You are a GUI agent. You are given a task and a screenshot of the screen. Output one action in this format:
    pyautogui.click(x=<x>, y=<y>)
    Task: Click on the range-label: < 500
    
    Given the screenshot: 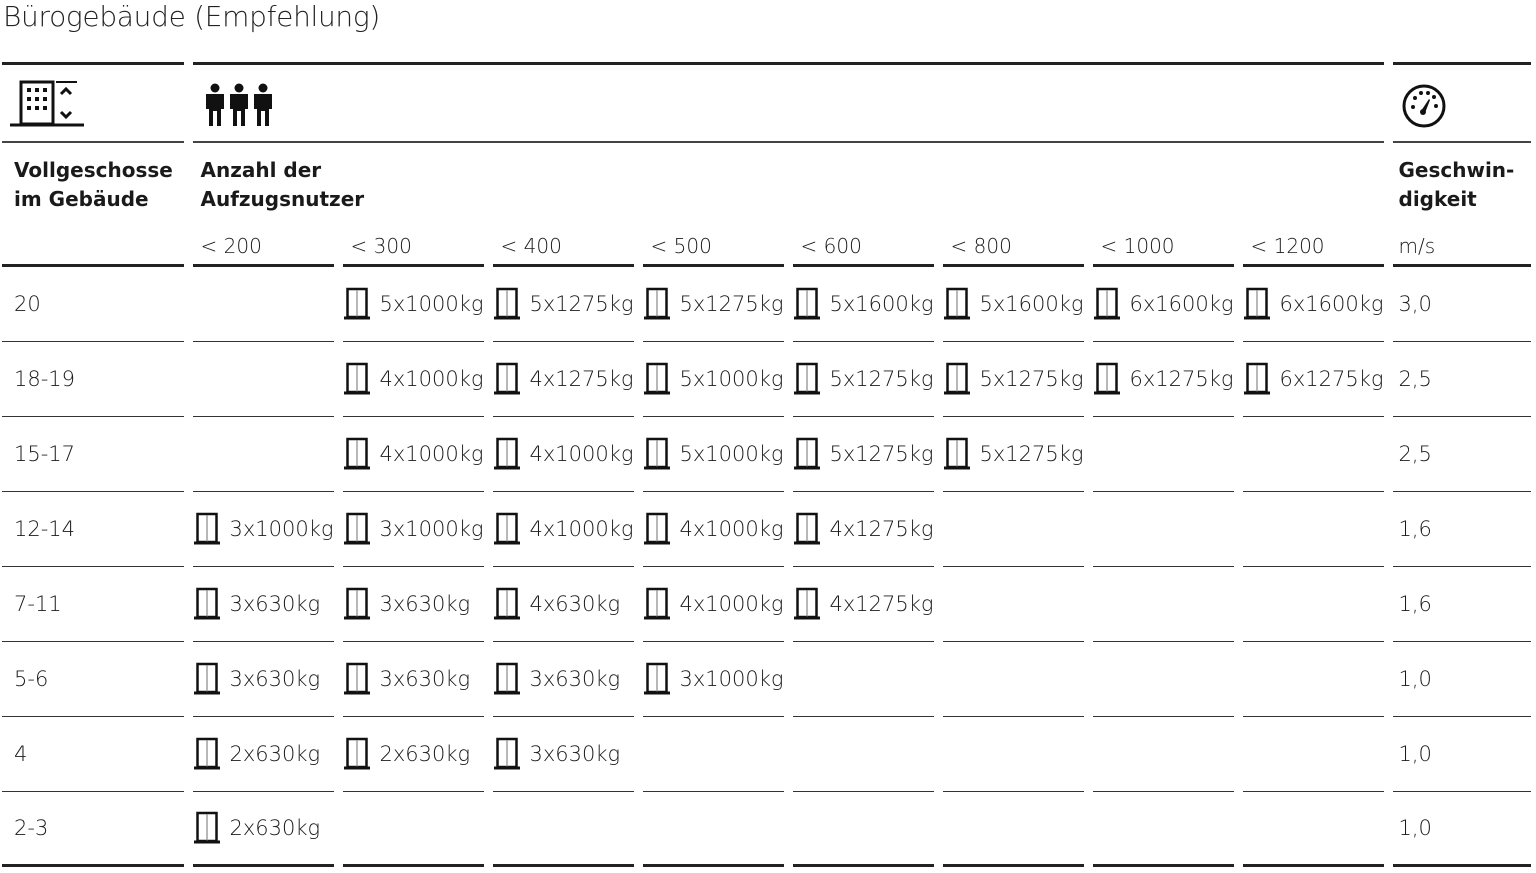 What is the action you would take?
    pyautogui.click(x=681, y=246)
    